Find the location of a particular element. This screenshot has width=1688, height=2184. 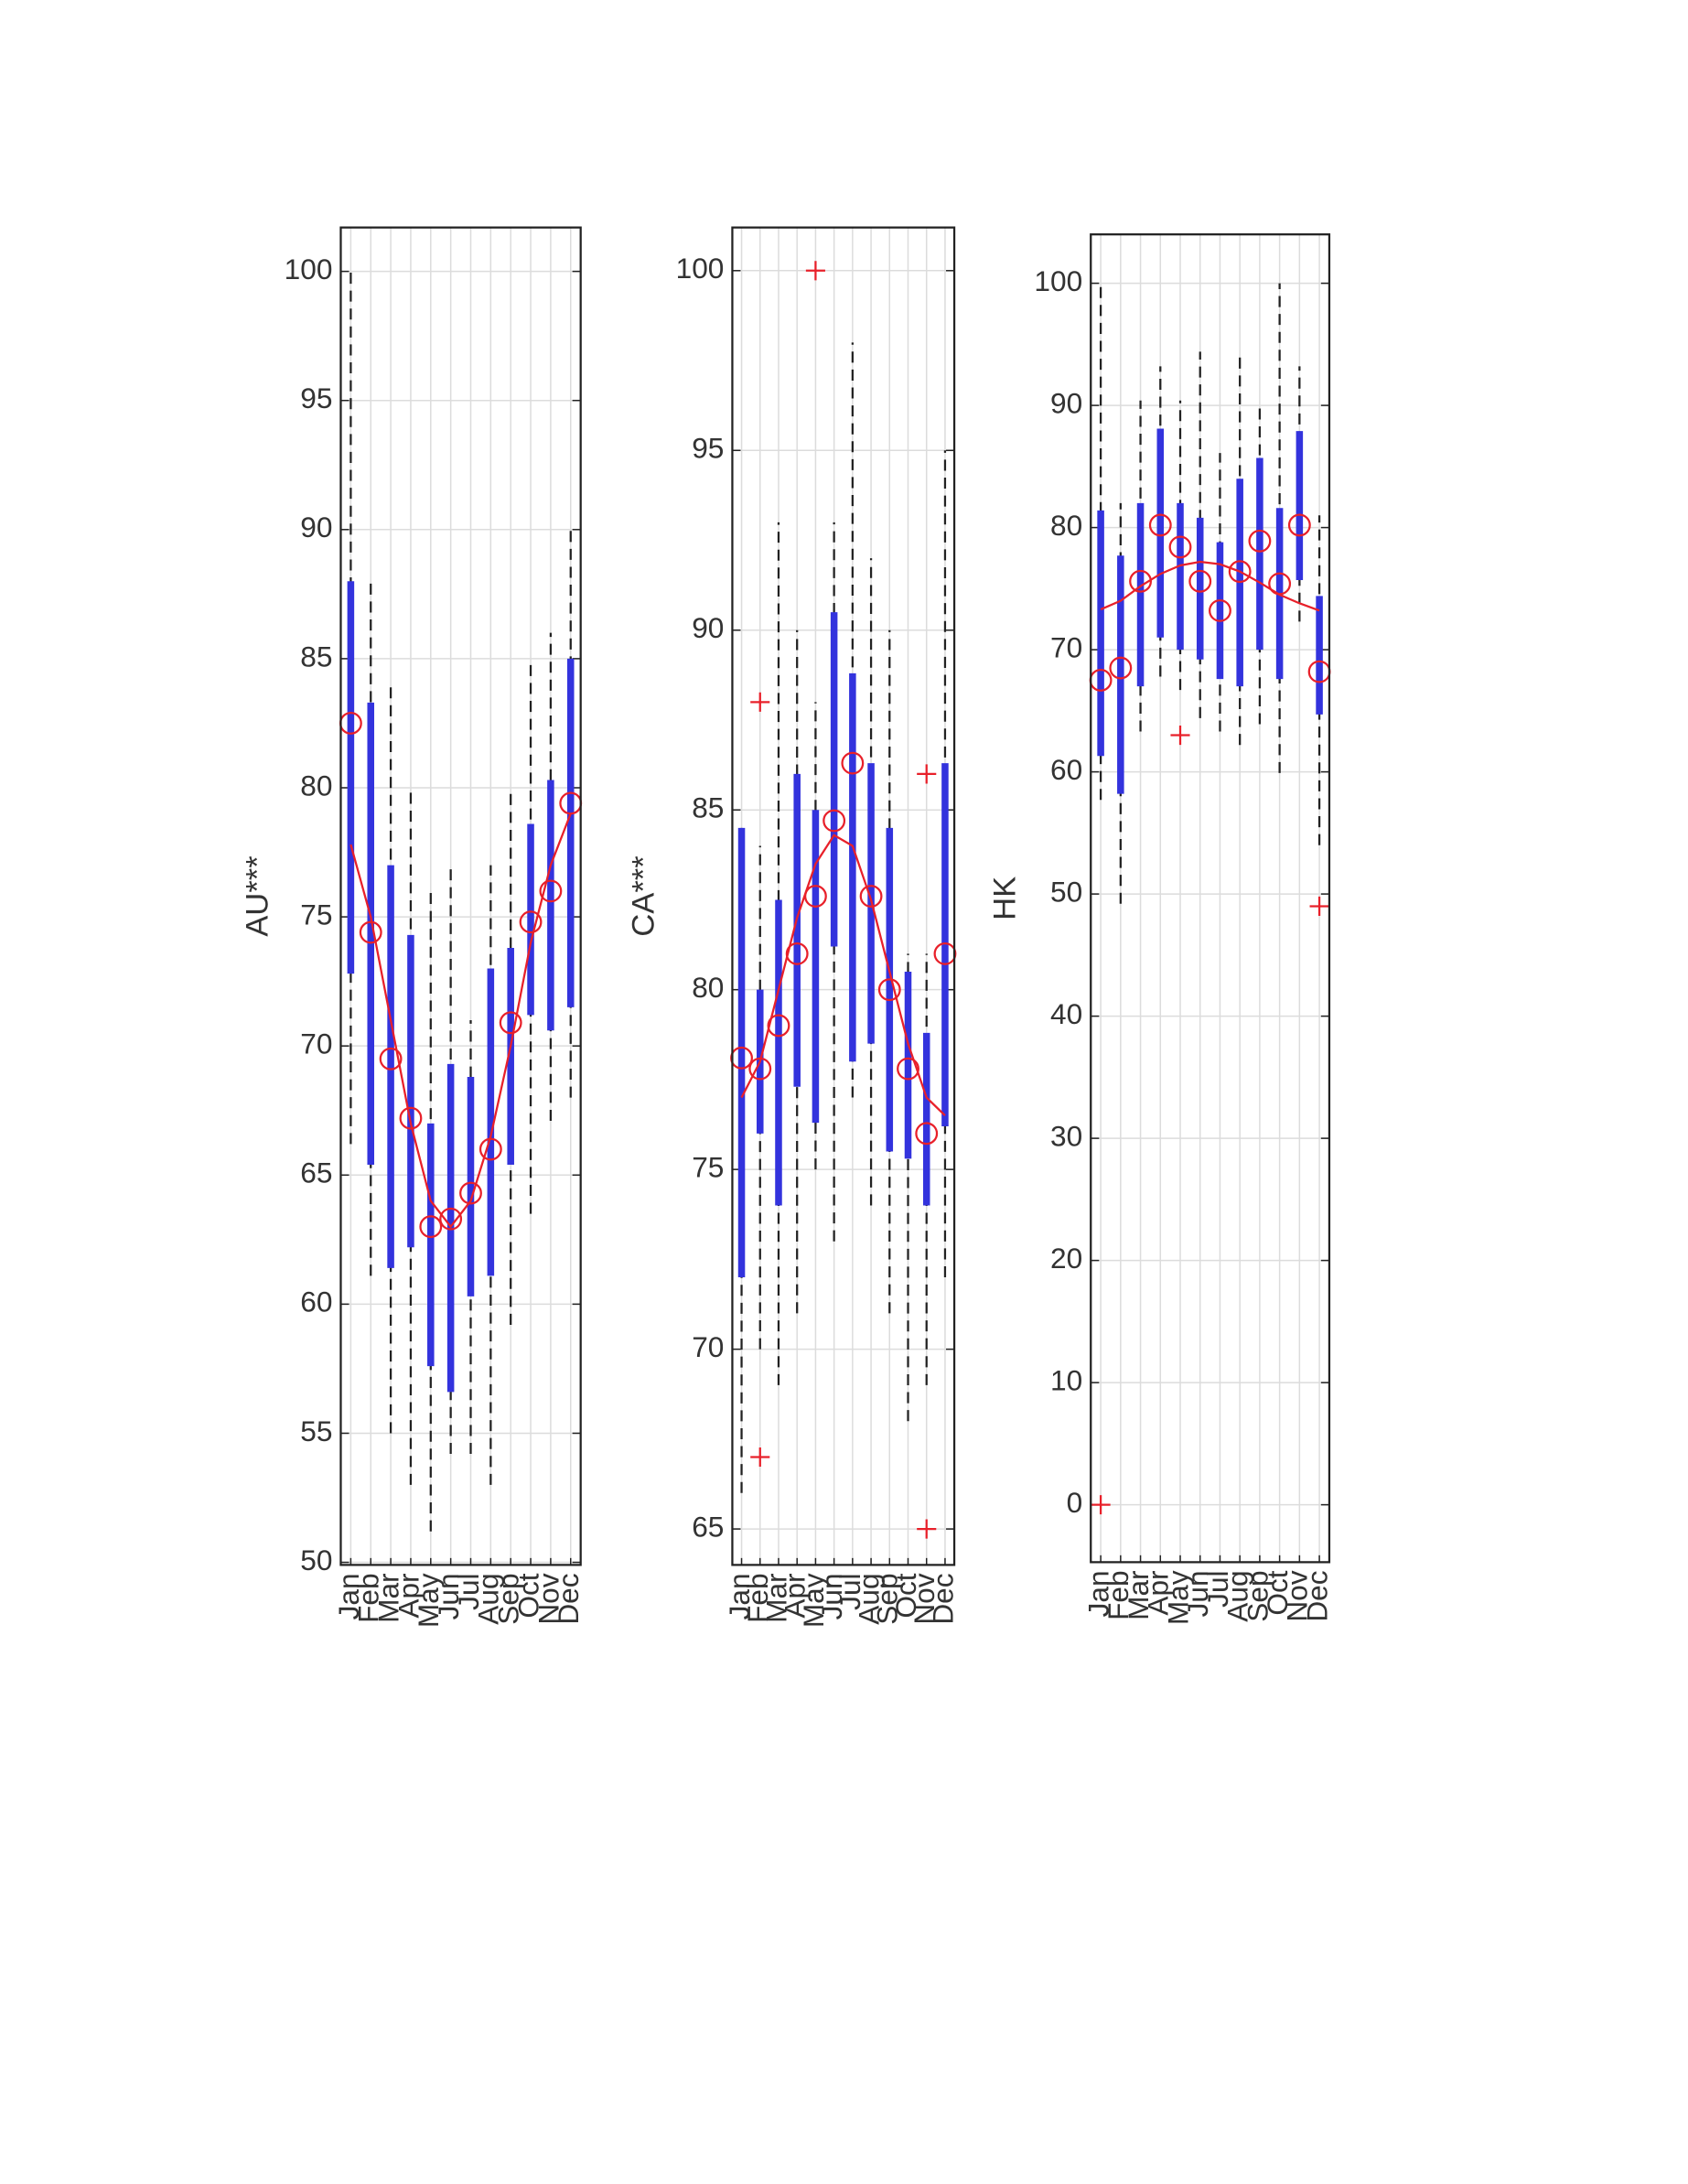

y-tick-label: 20 is located at coordinates (1066, 1258).